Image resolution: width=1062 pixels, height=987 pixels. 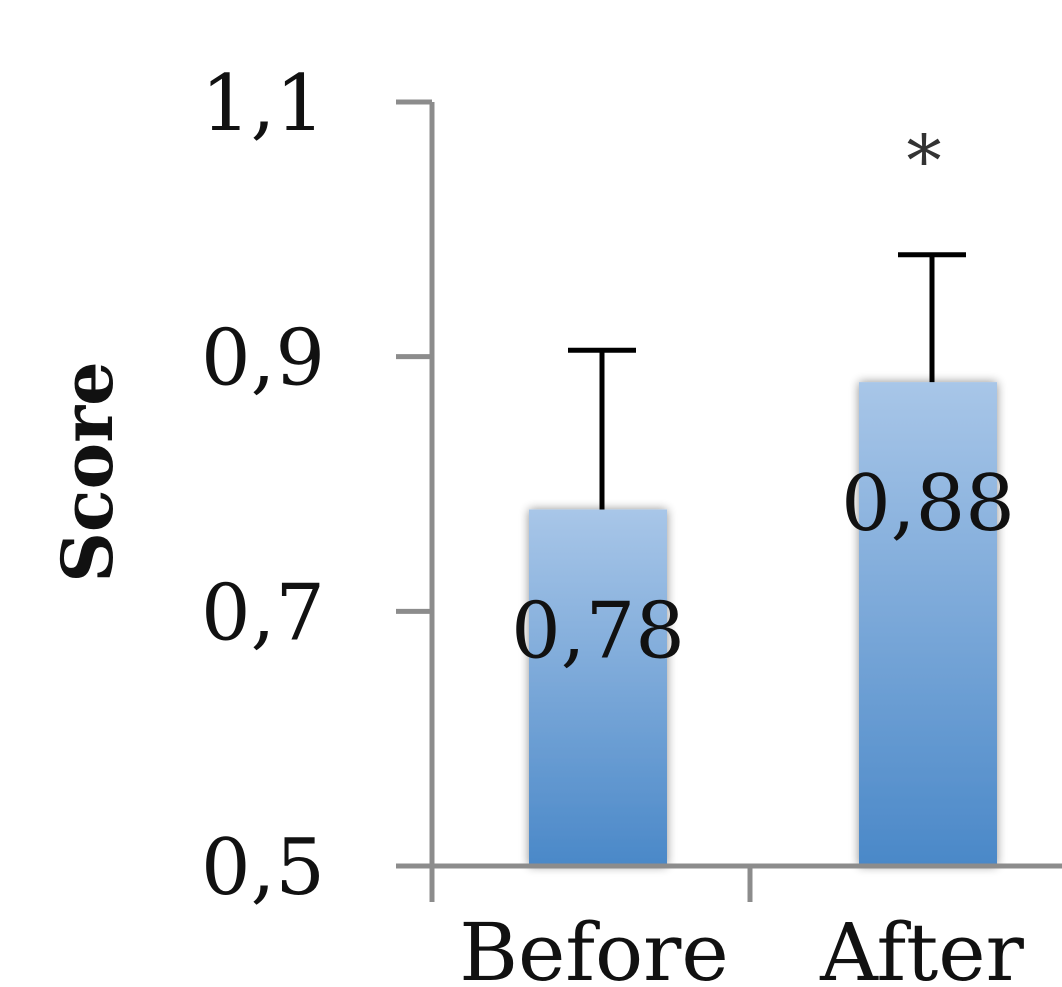 What do you see at coordinates (263, 868) in the screenshot?
I see `y-tick-label: 0,5` at bounding box center [263, 868].